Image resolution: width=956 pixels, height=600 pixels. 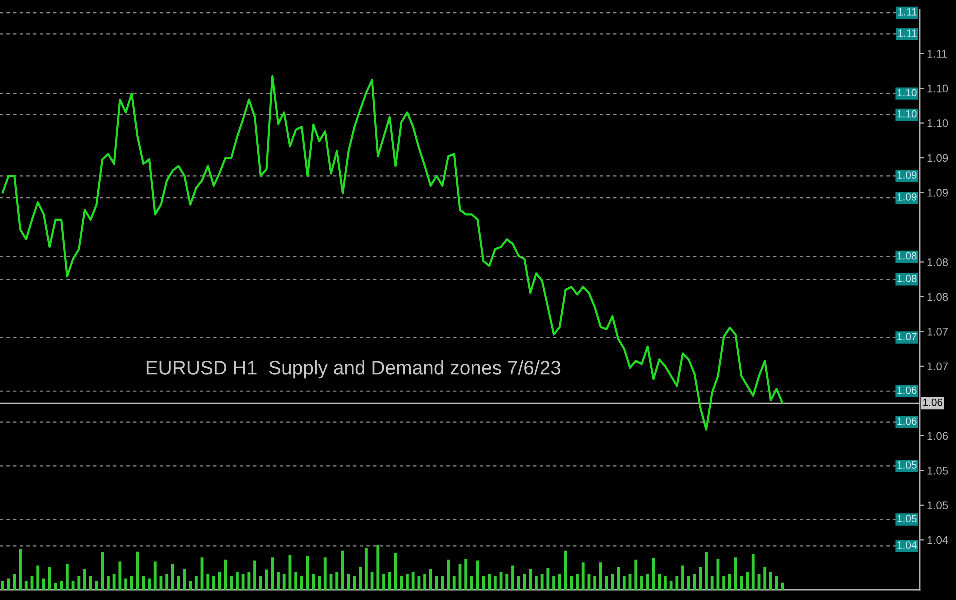 I want to click on y-tick-label: 1.11, so click(x=938, y=54).